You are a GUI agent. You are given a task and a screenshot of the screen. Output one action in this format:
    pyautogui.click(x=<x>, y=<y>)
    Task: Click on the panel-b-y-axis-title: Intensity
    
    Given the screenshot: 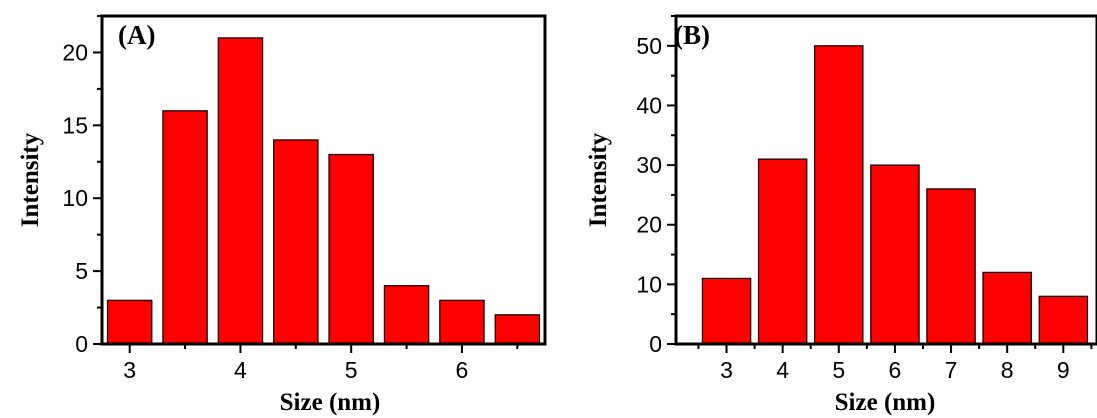 What is the action you would take?
    pyautogui.click(x=598, y=179)
    